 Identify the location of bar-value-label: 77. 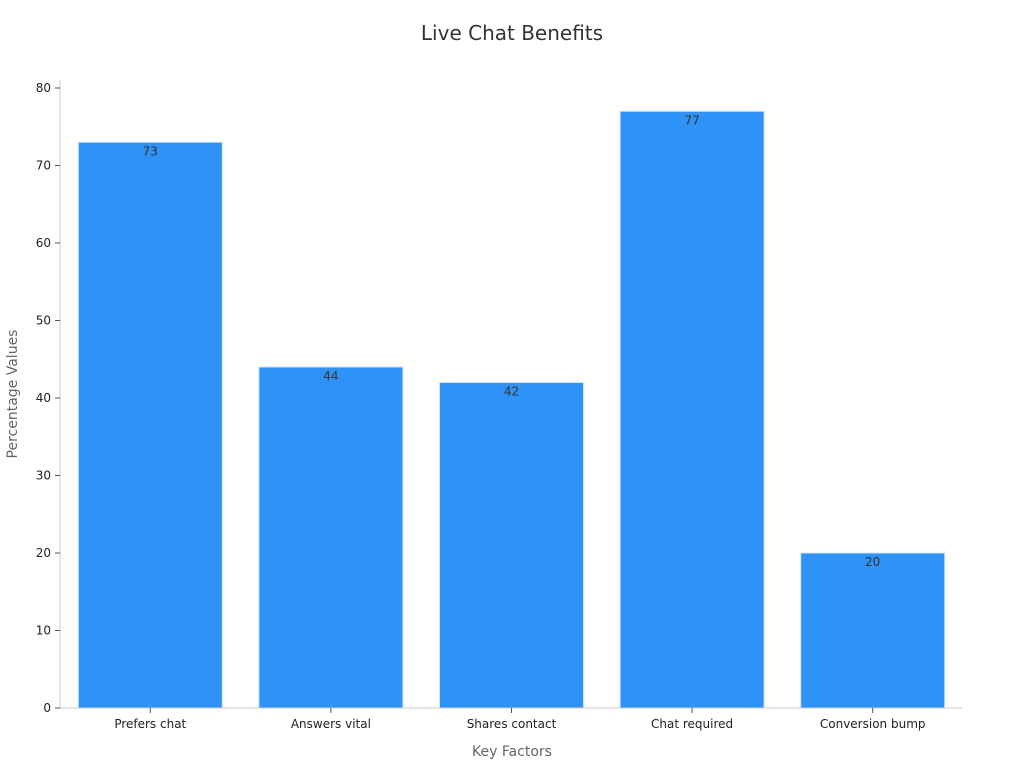
(691, 120).